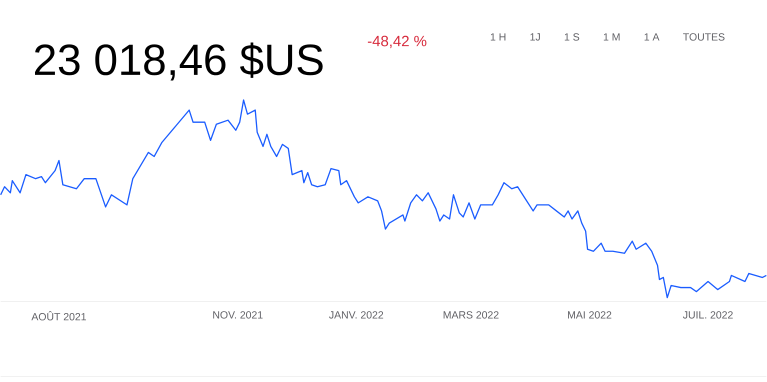  What do you see at coordinates (471, 314) in the screenshot?
I see `x-tick-label: MARS 2022` at bounding box center [471, 314].